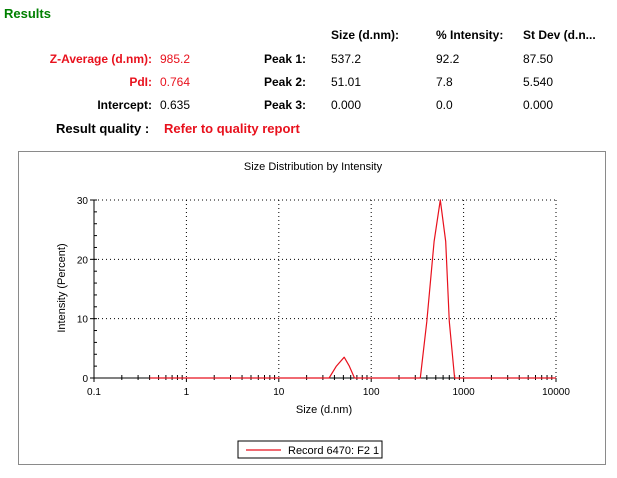  I want to click on x-tick-label: 0.1, so click(94, 392).